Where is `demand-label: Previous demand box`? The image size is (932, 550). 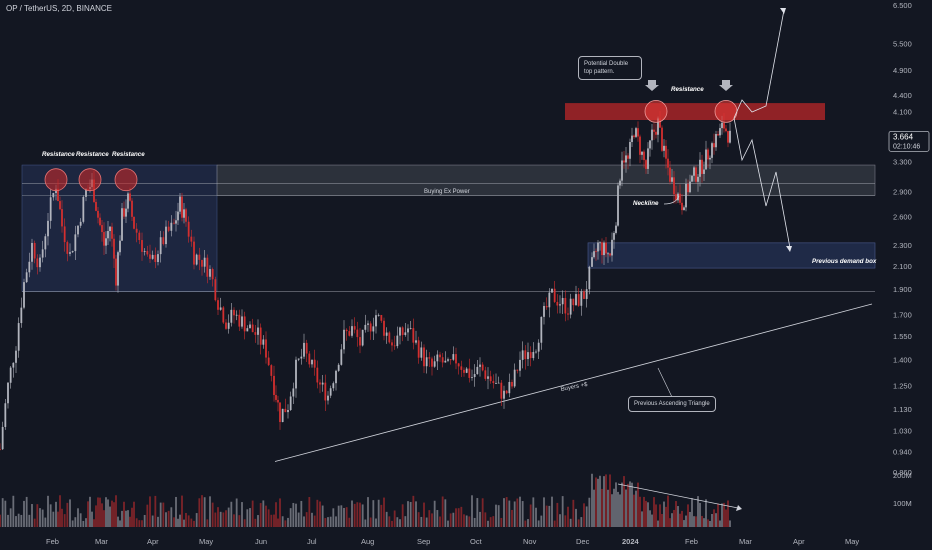
demand-label: Previous demand box is located at coordinates (844, 261).